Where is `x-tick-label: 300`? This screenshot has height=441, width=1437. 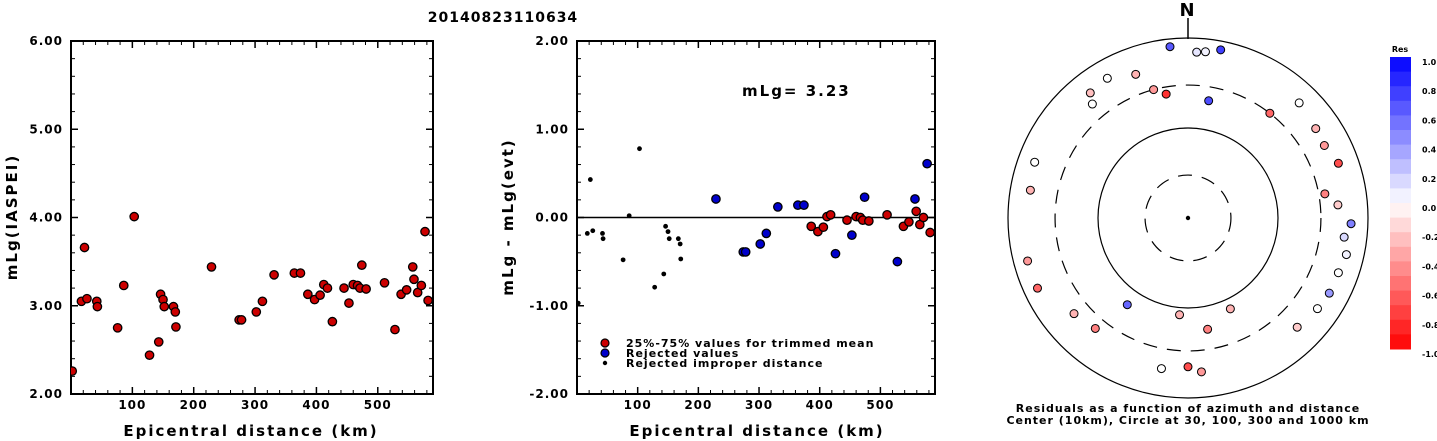
x-tick-label: 300 is located at coordinates (255, 405).